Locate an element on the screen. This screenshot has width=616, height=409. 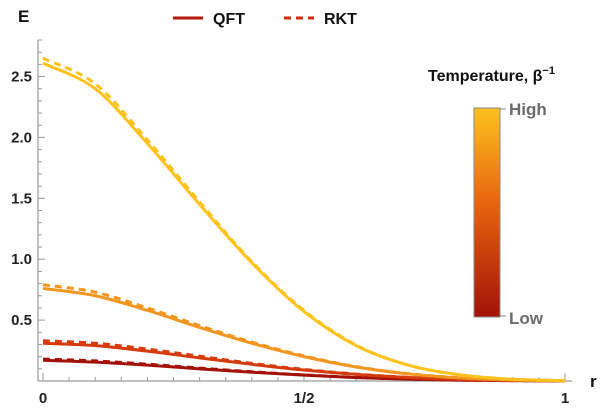
x-tick-label: 1/2 is located at coordinates (304, 398).